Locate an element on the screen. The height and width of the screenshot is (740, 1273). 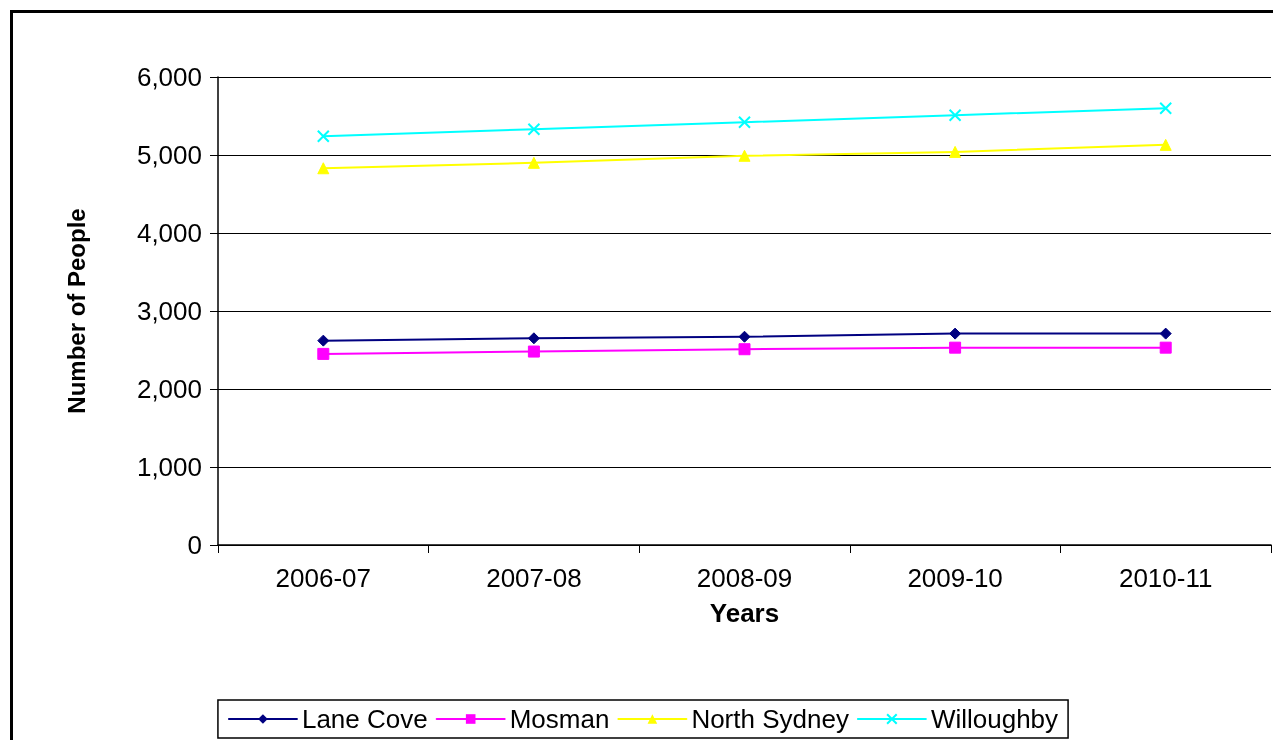
y-tick-label: 2,000 is located at coordinates (169, 389).